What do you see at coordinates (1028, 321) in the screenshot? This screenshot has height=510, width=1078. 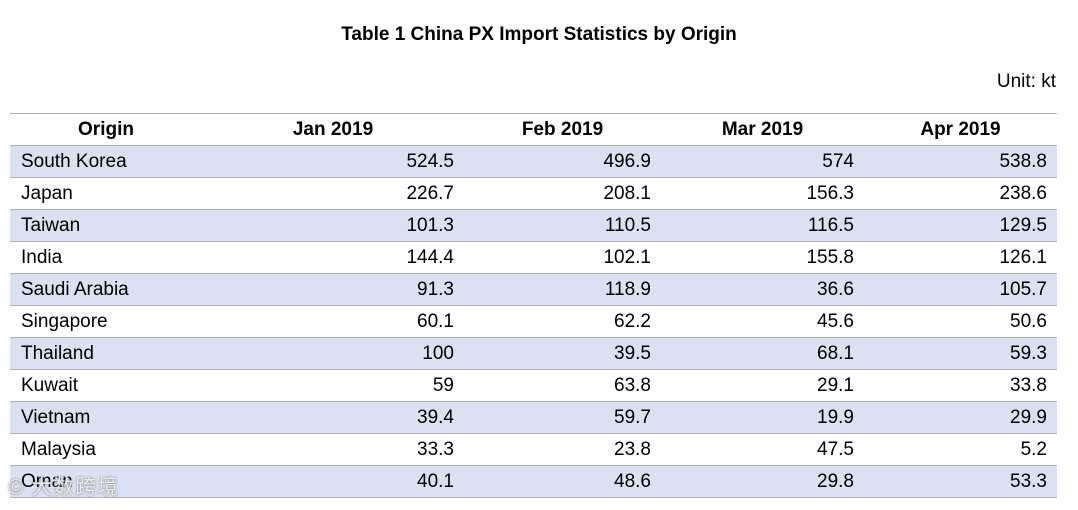 I see `value-cell: 50.6` at bounding box center [1028, 321].